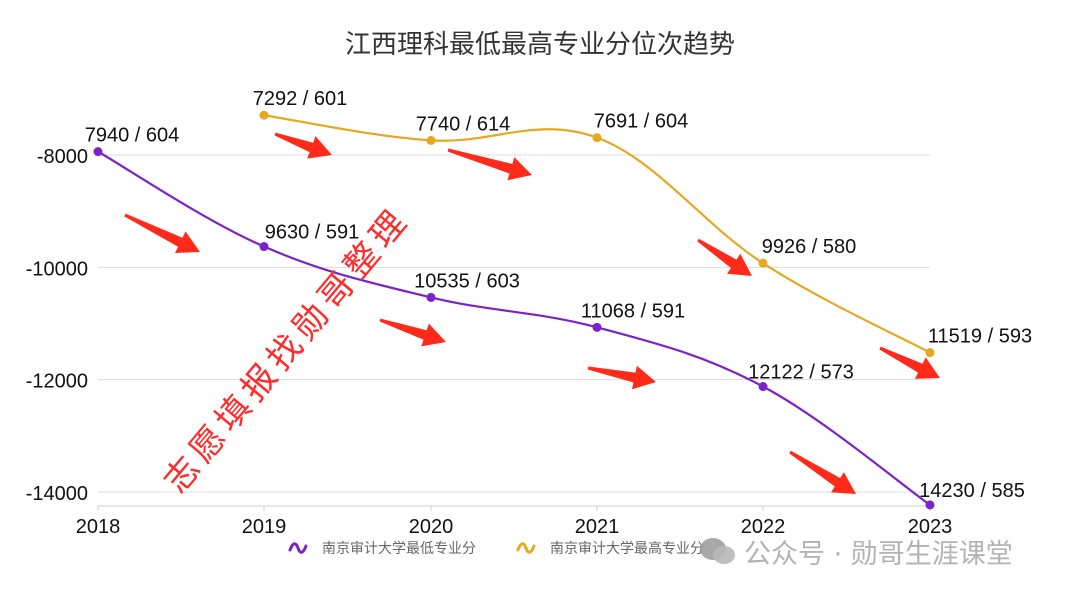  What do you see at coordinates (431, 527) in the screenshot?
I see `x-tick-label: 2020` at bounding box center [431, 527].